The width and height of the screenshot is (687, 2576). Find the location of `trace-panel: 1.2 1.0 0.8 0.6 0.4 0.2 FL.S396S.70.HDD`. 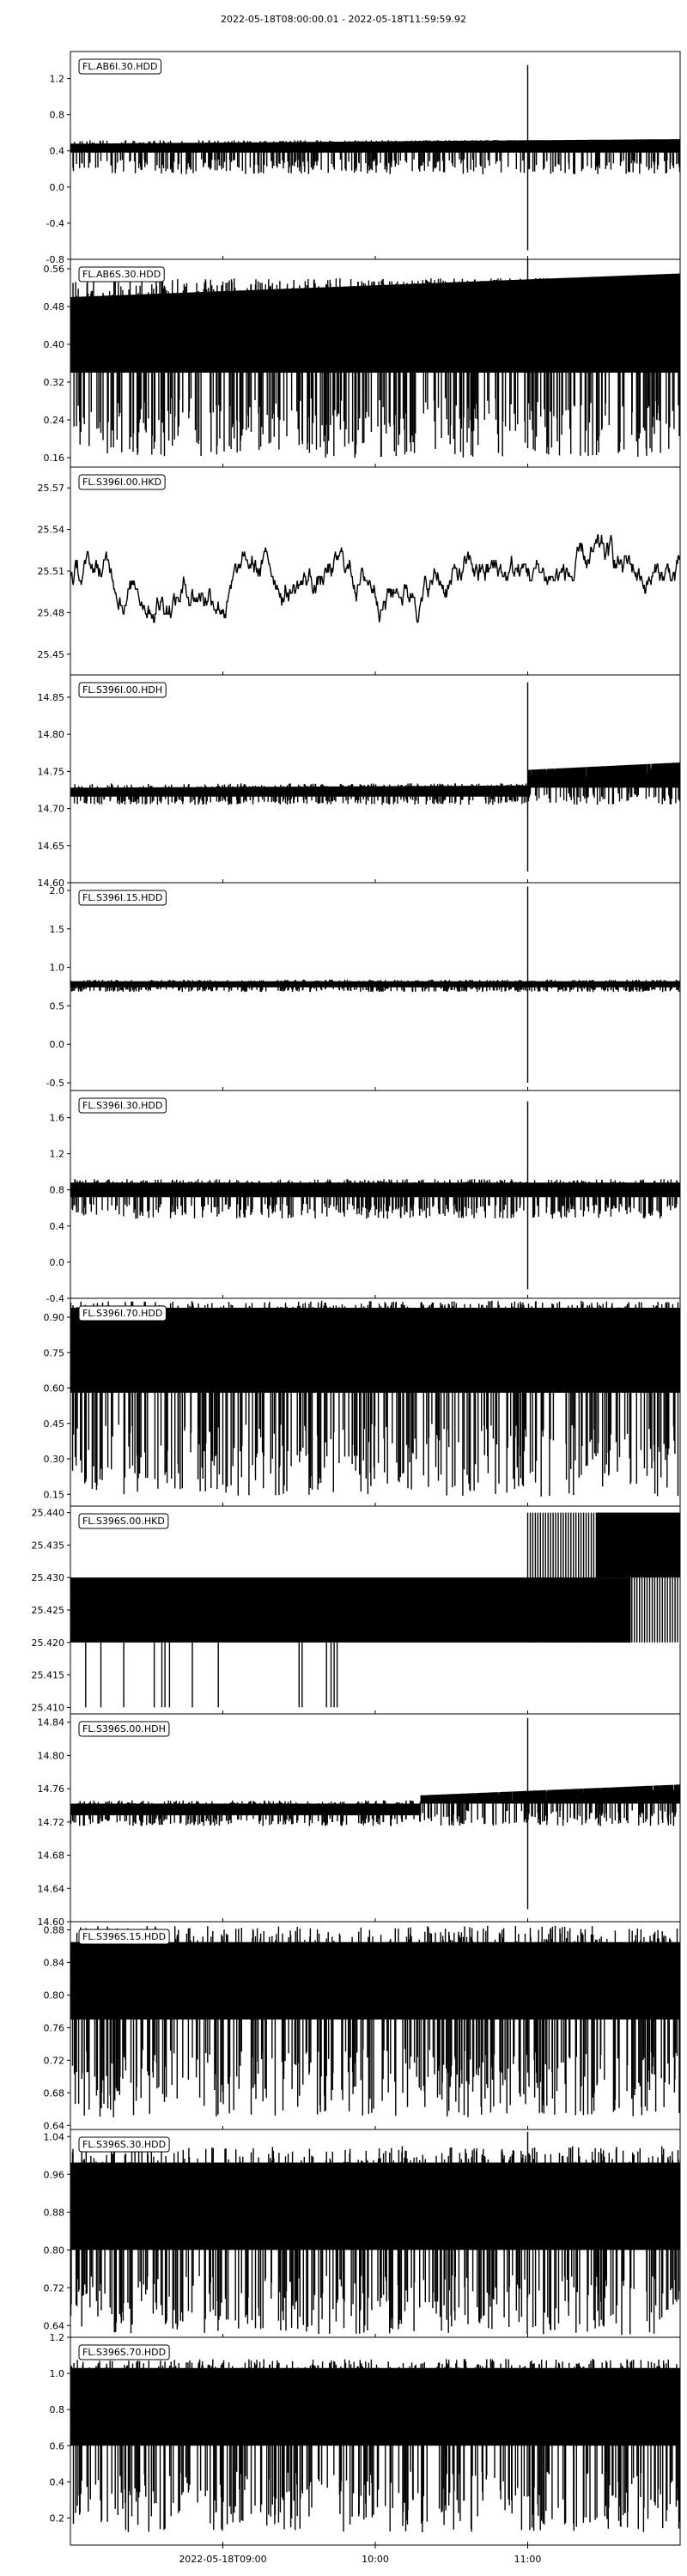

trace-panel: 1.2 1.0 0.8 0.6 0.4 0.2 FL.S396S.70.HDD is located at coordinates (365, 2439).